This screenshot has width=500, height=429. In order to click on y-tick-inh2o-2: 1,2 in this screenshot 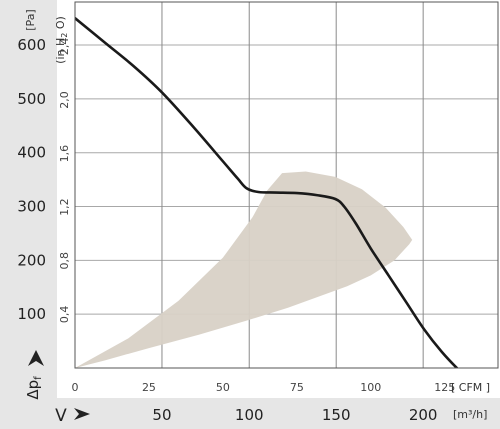, I will do `click(64, 207)`.